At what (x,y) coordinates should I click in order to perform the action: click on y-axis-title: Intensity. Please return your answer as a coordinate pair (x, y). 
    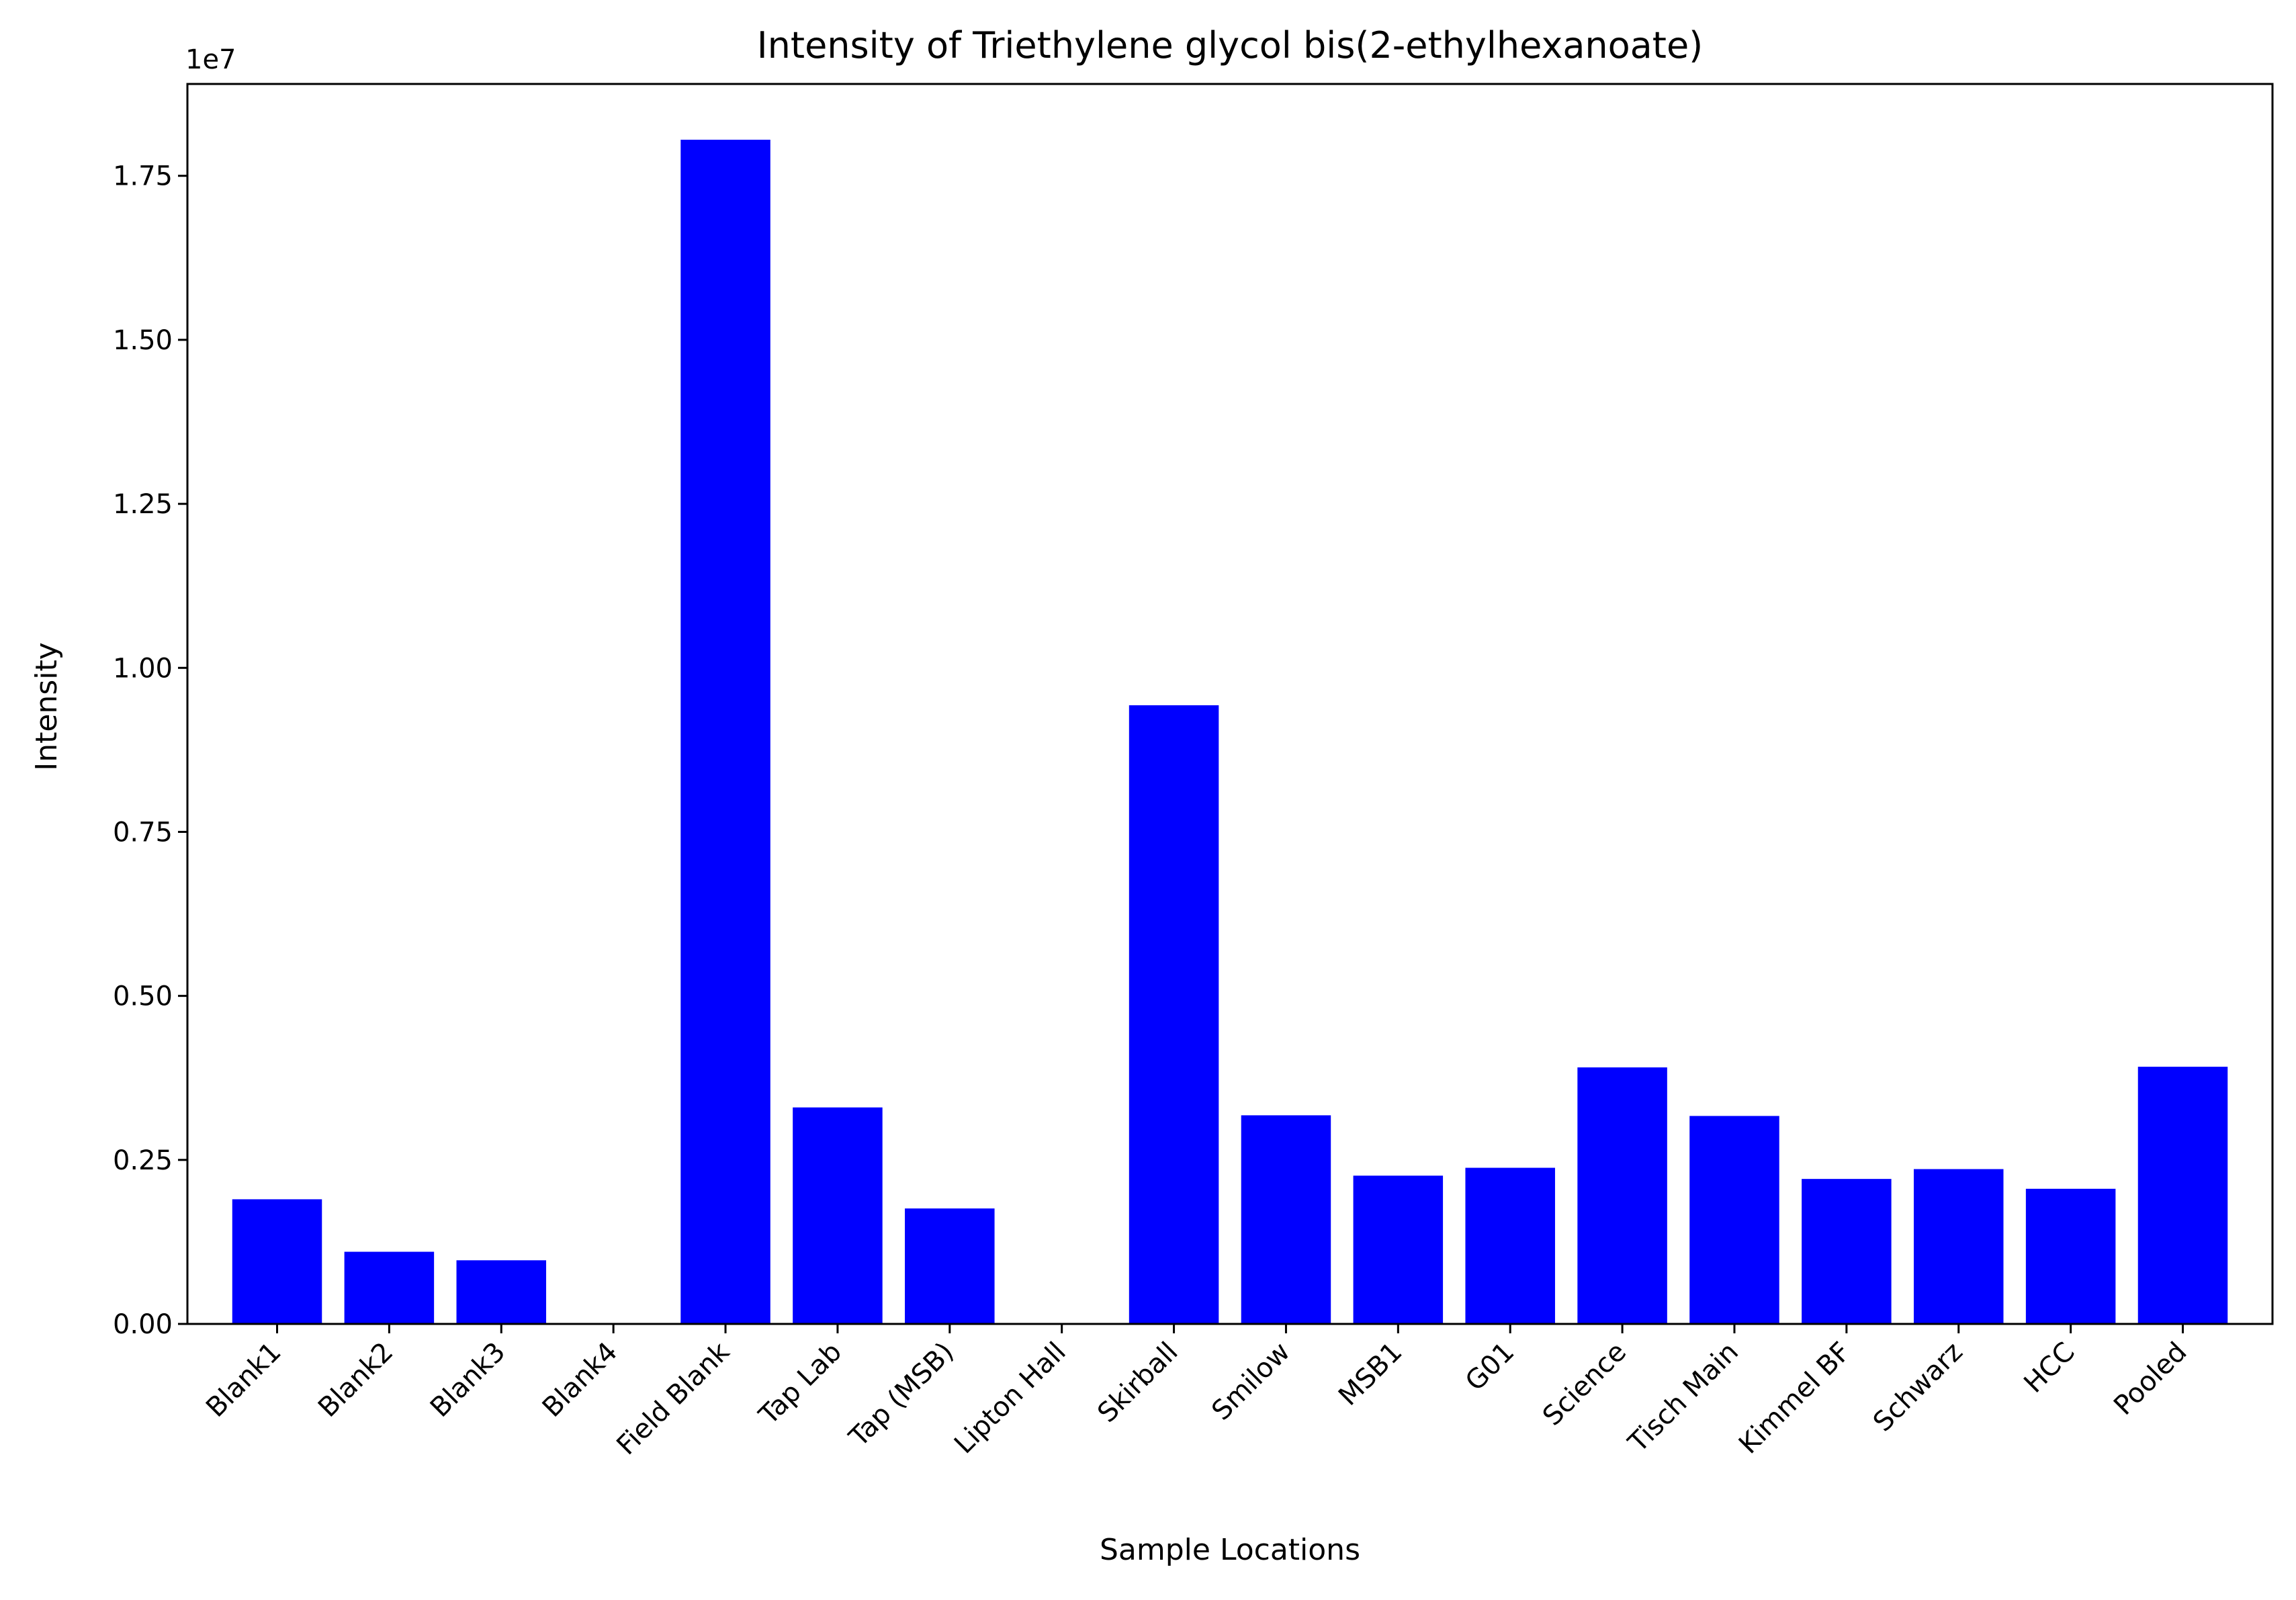
    Looking at the image, I should click on (47, 707).